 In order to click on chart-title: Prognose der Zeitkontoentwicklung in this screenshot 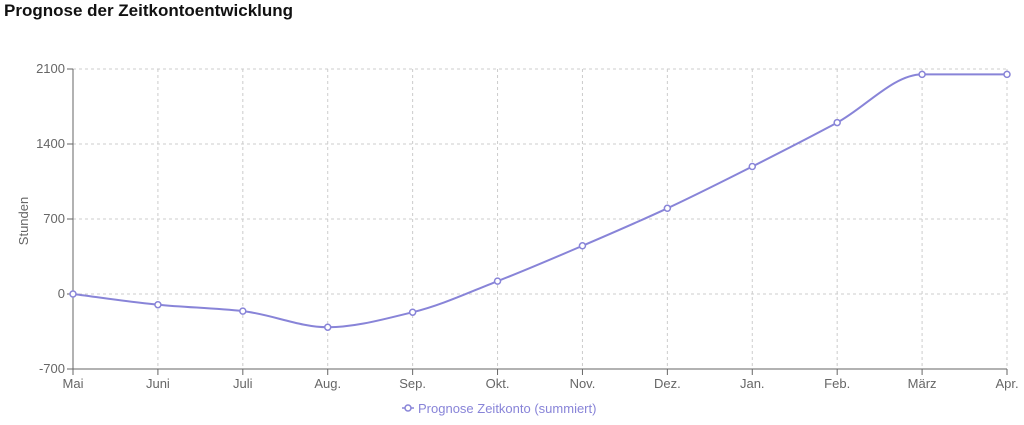, I will do `click(148, 10)`.